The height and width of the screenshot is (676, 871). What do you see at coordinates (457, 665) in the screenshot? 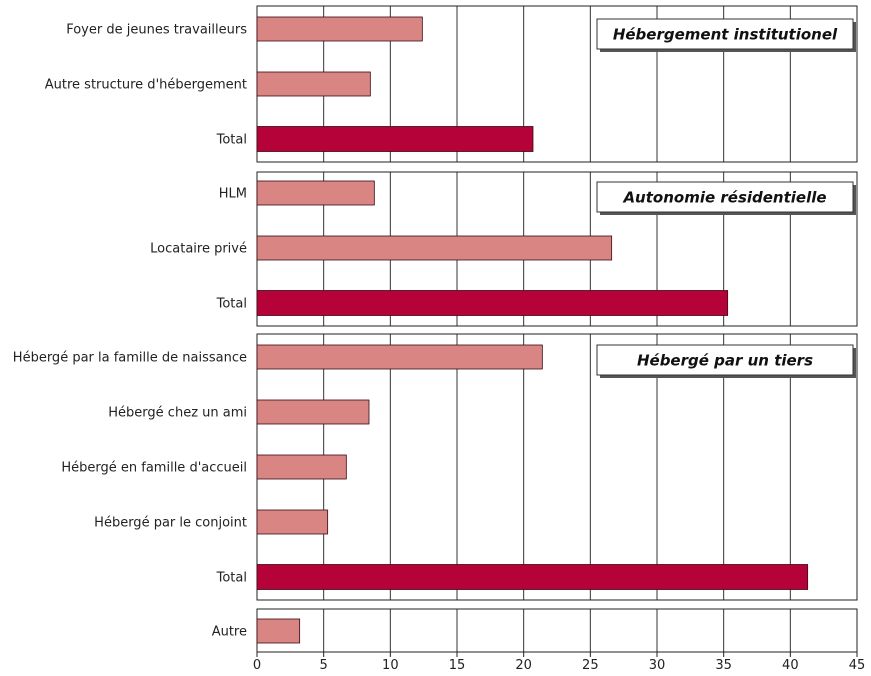
I see `tick-label: 15` at bounding box center [457, 665].